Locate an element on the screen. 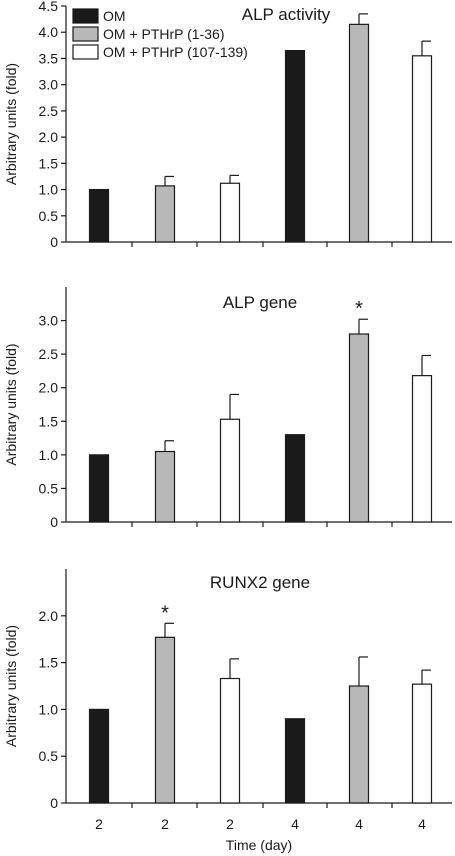  y-tick-label: 4.5 is located at coordinates (49, 7).